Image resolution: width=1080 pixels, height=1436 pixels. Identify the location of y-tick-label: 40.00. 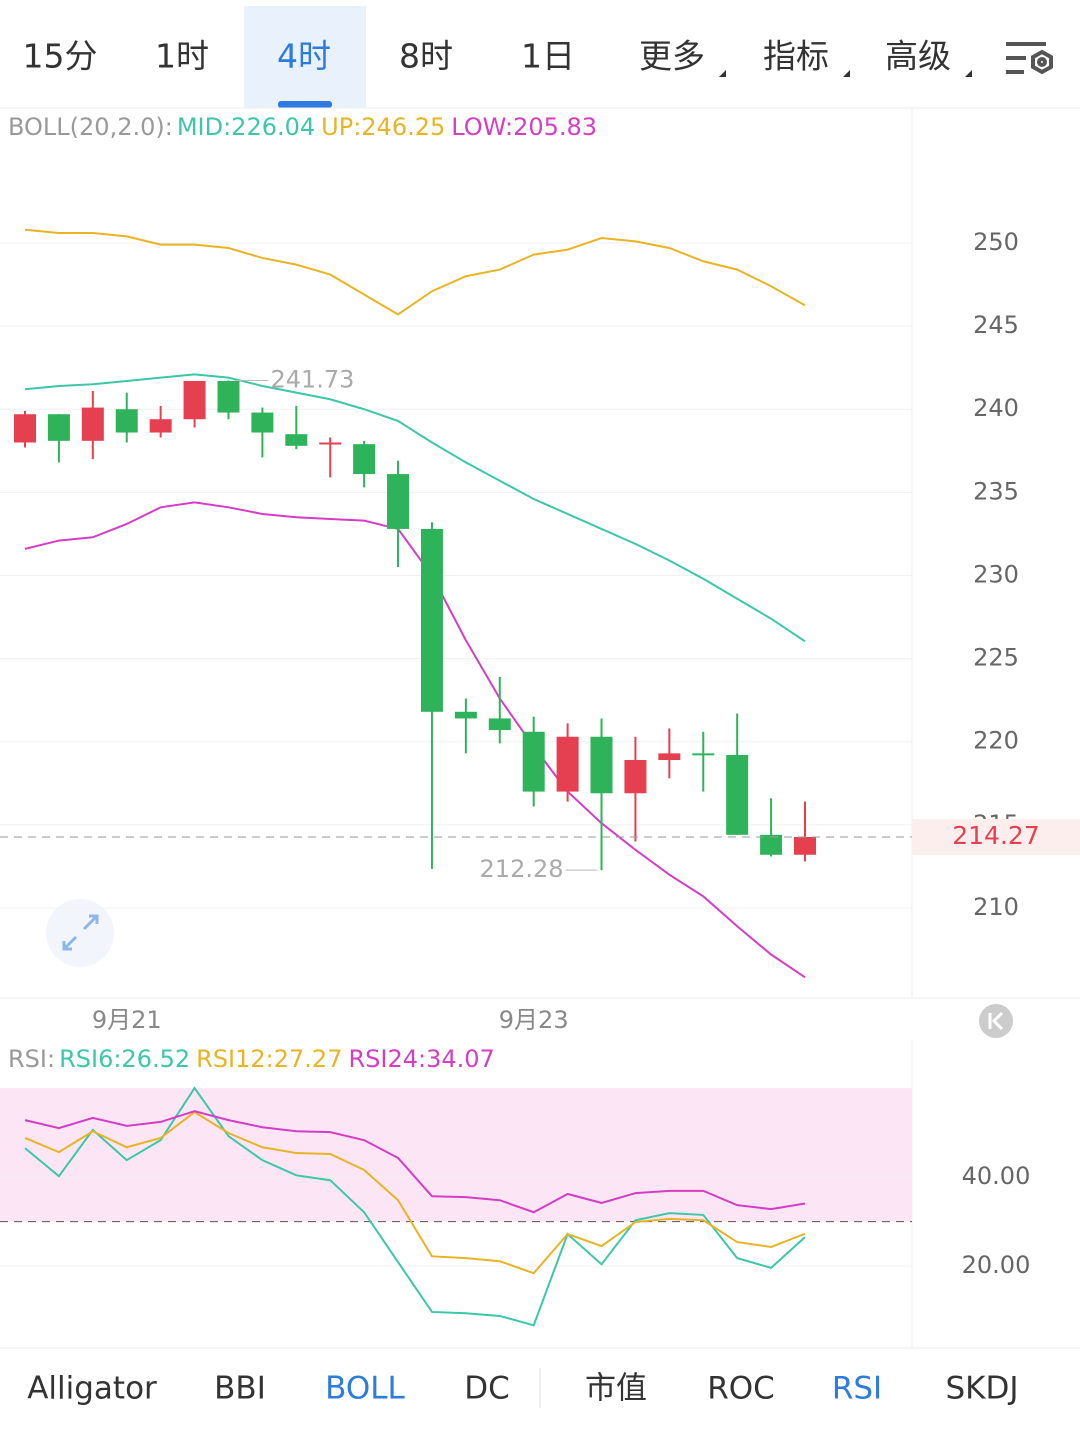
(996, 1176).